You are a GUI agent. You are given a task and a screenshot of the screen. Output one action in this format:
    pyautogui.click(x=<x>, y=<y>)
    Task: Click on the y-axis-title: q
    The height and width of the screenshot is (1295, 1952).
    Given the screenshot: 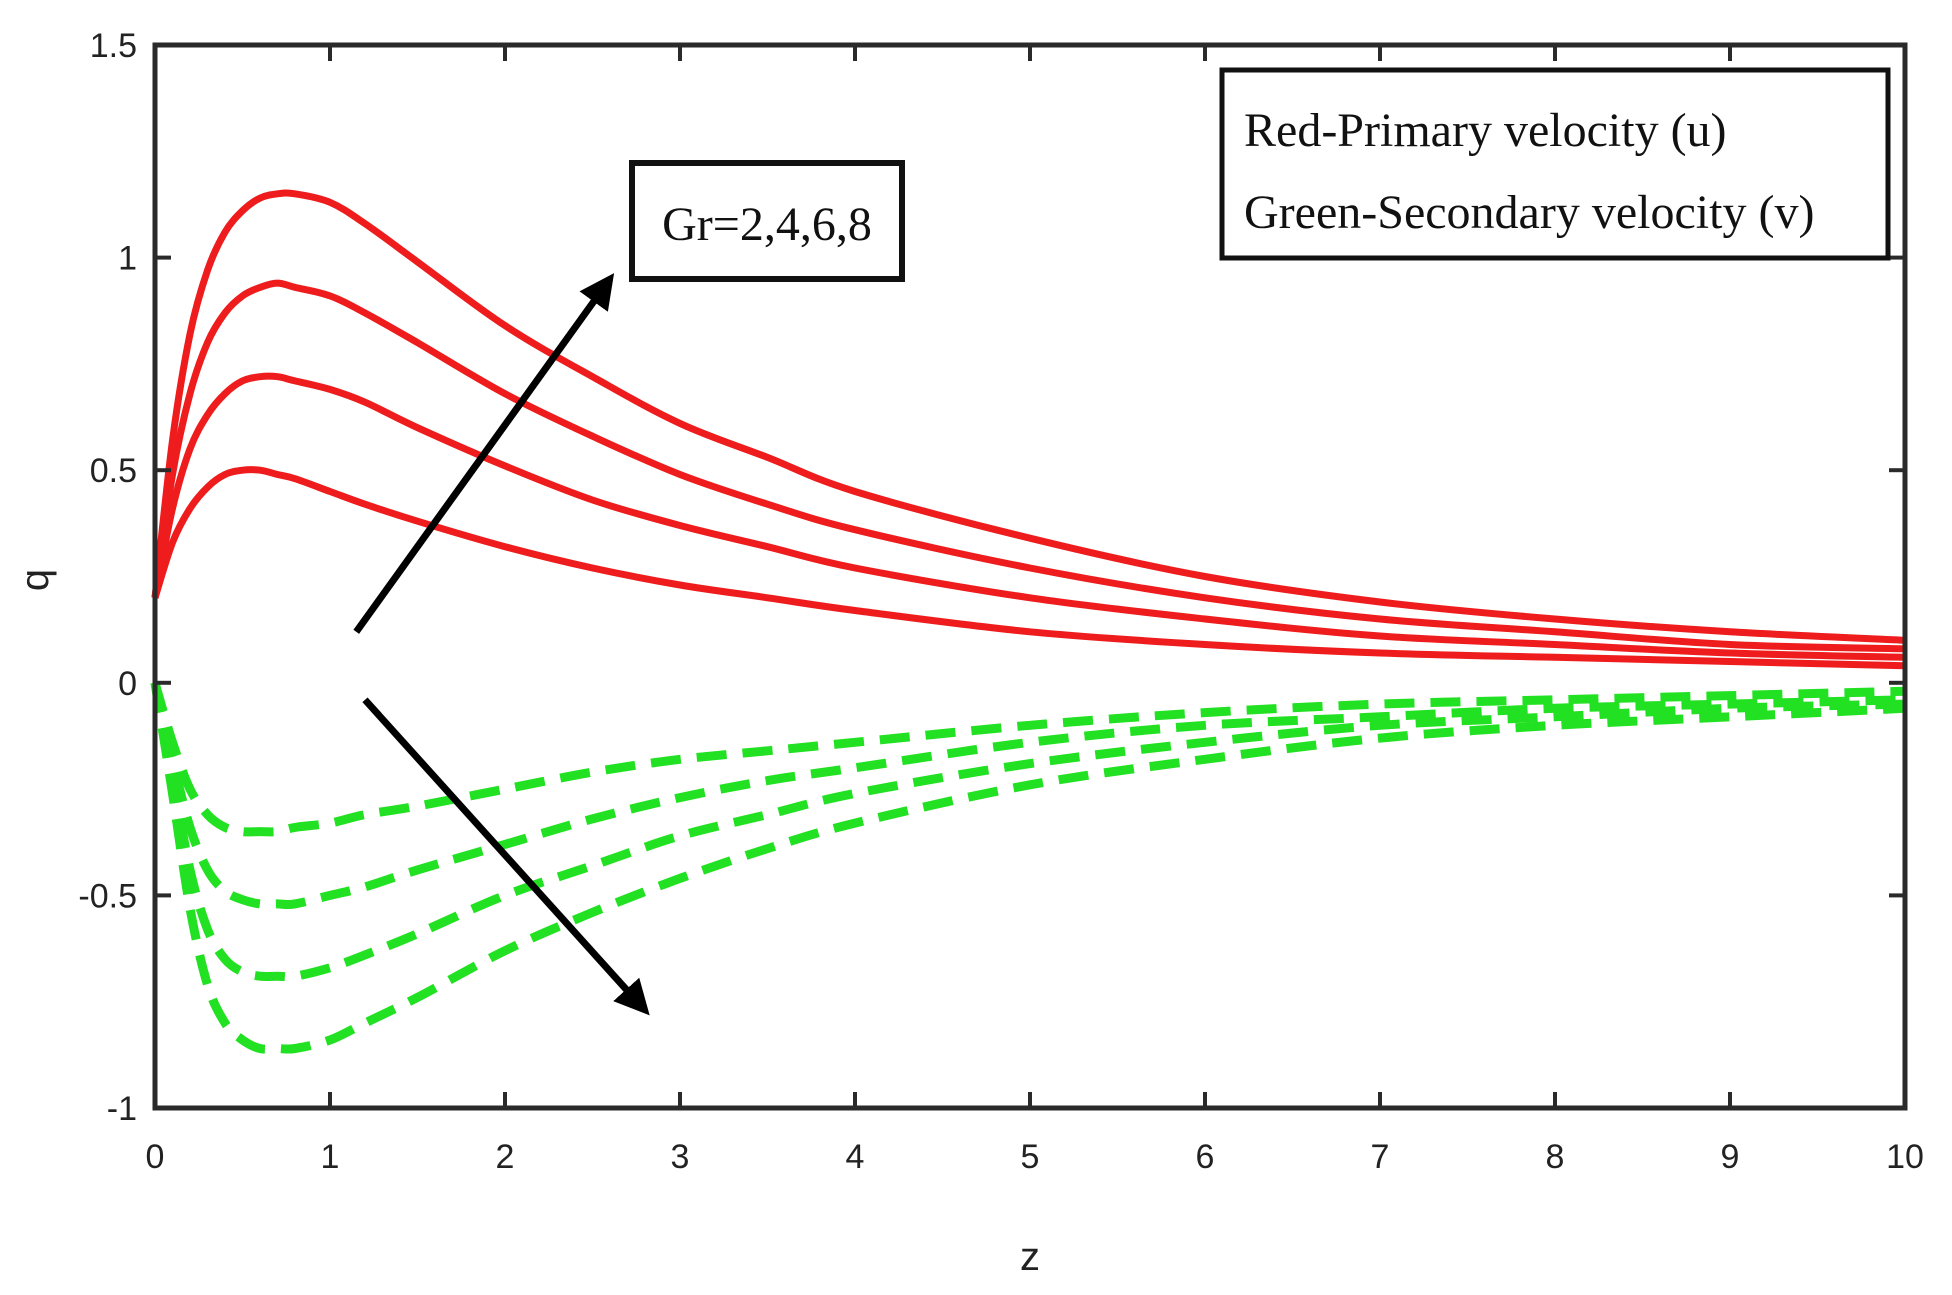 What is the action you would take?
    pyautogui.click(x=35, y=580)
    